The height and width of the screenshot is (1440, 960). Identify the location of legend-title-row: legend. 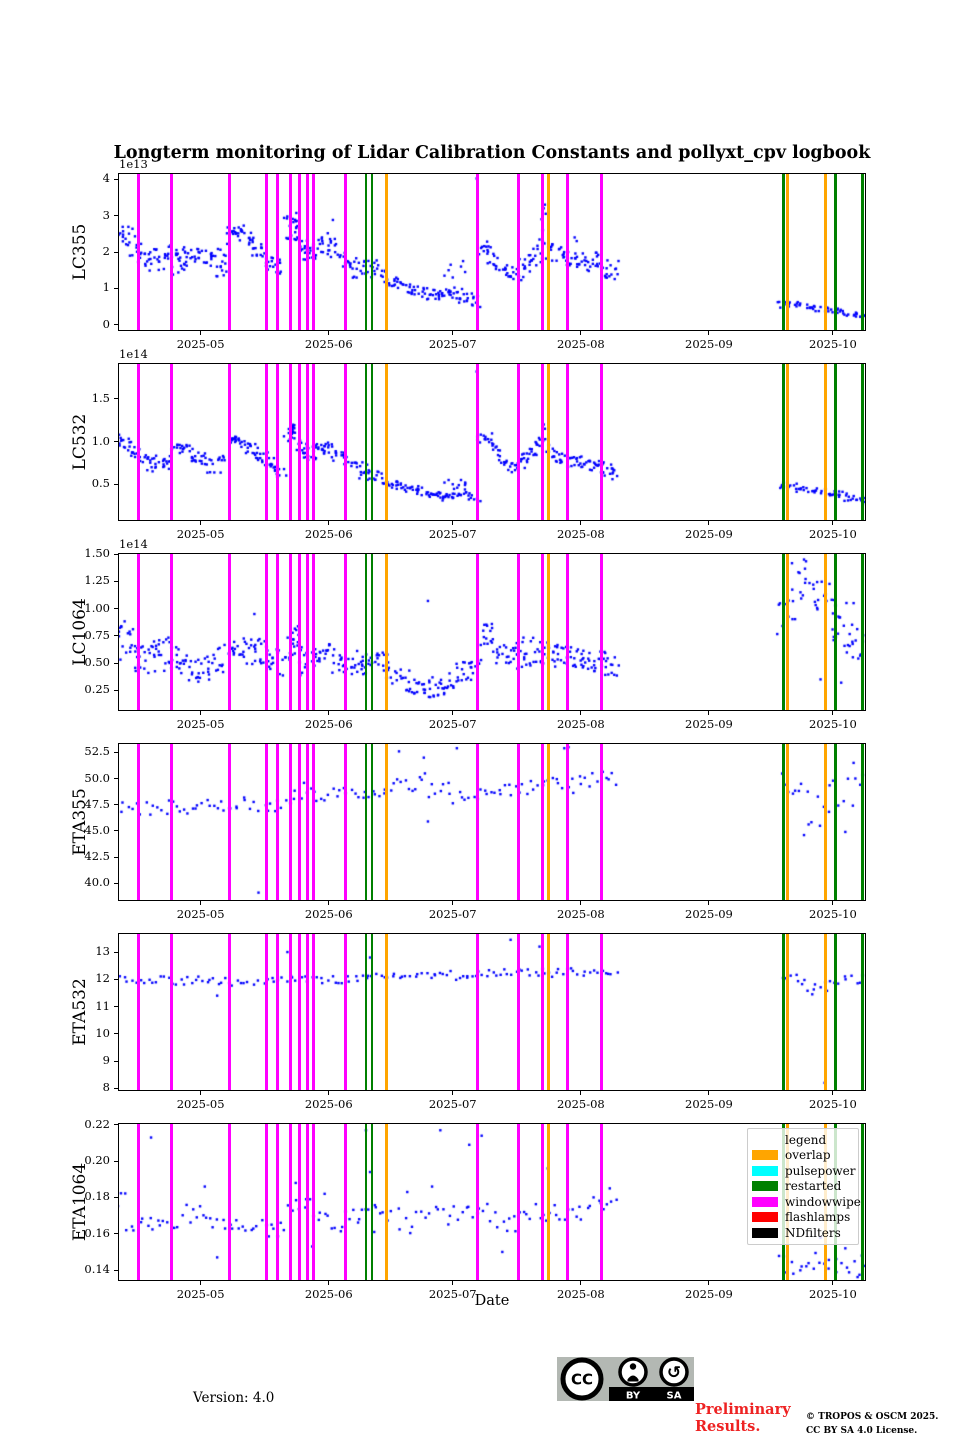
(803, 1140).